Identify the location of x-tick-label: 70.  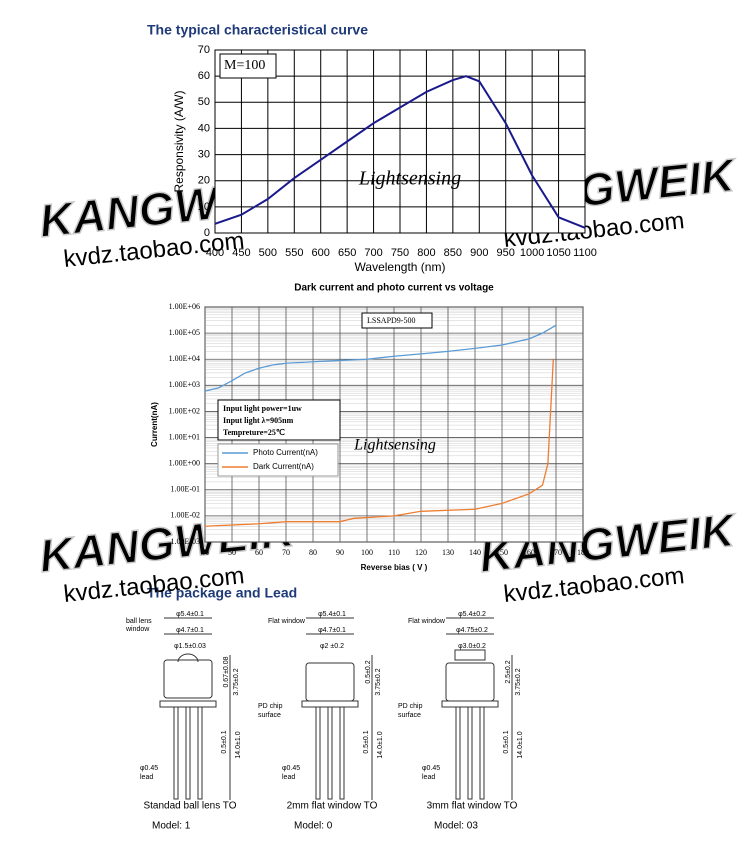
(286, 552).